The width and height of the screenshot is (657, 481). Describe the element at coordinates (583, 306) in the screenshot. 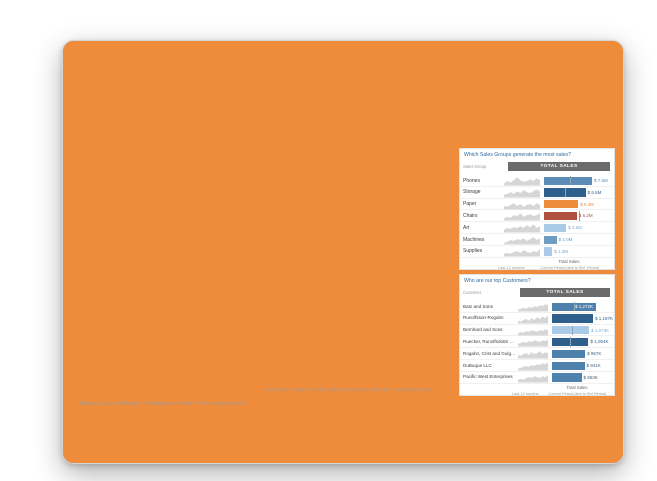

I see `bar-value-label: $ 1,272K` at that location.